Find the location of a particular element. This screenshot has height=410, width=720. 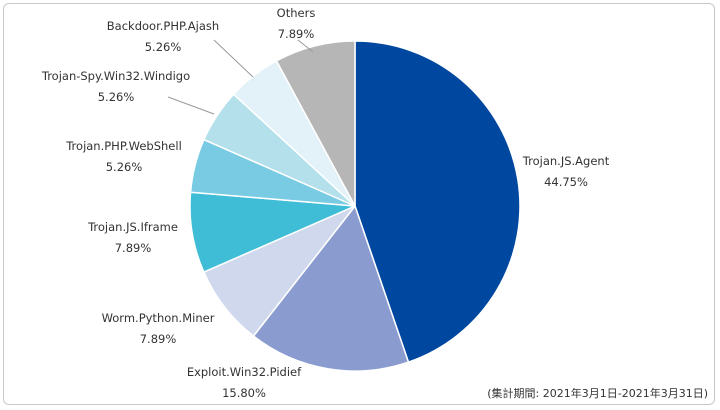

slice-label: Trojan-Spy.Win32.Windigo is located at coordinates (115, 76).